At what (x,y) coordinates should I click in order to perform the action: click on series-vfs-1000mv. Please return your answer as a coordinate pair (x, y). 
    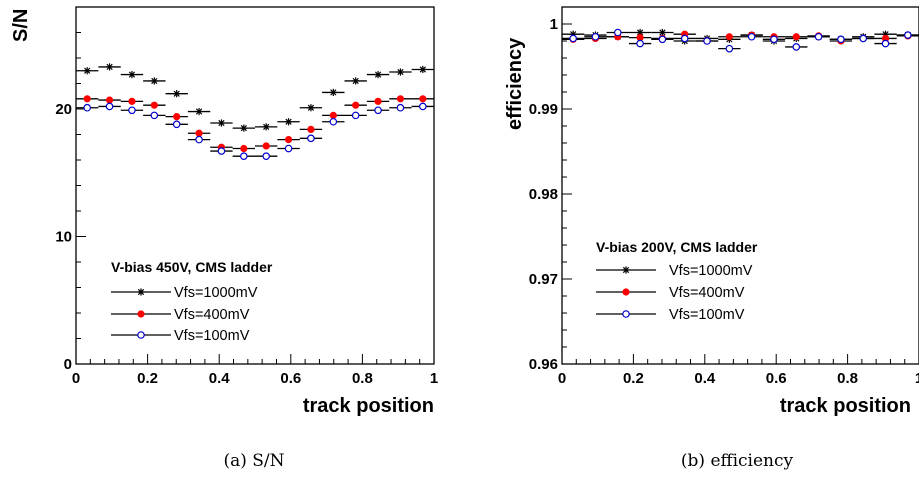
    Looking at the image, I should click on (255, 97).